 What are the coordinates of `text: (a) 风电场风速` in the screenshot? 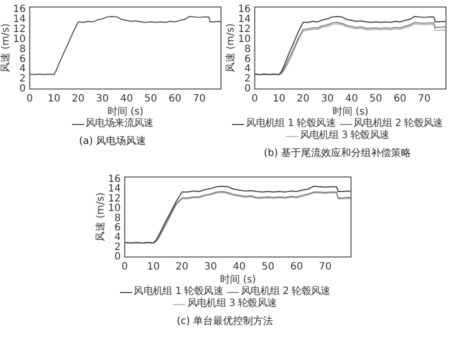 It's located at (113, 141).